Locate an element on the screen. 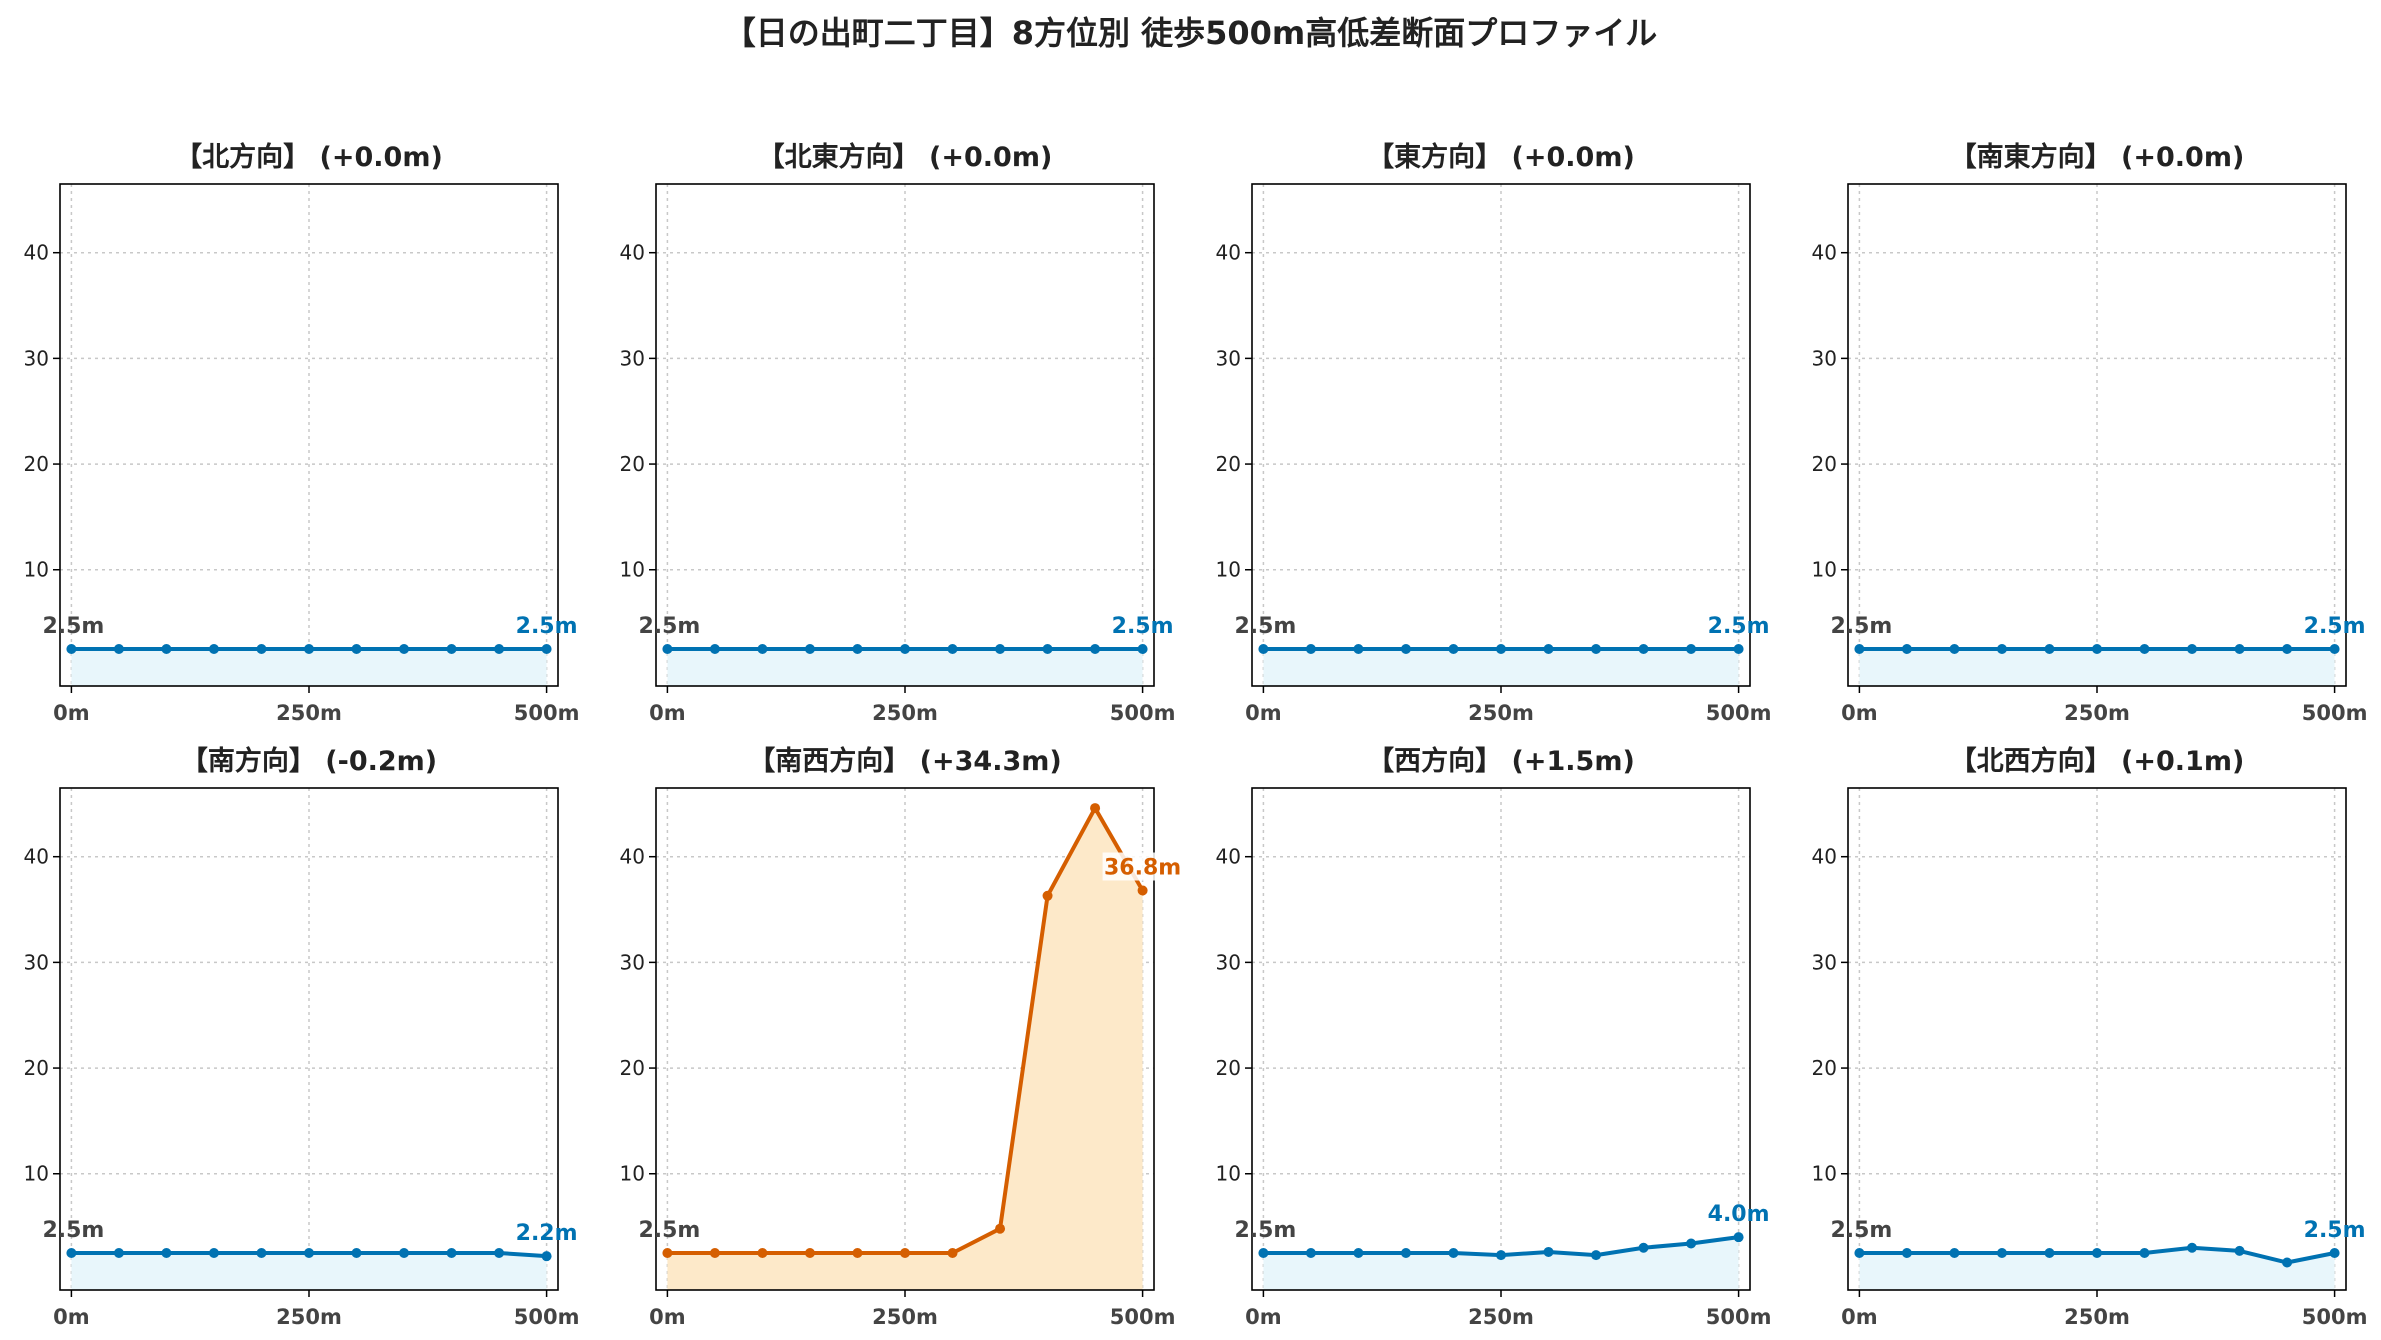 This screenshot has width=2381, height=1340. profile-panel: 【南東方向】 (+0.0m) 10 20 30 40 0m 250m 500m 2.5m 2.5m is located at coordinates (2090, 433).